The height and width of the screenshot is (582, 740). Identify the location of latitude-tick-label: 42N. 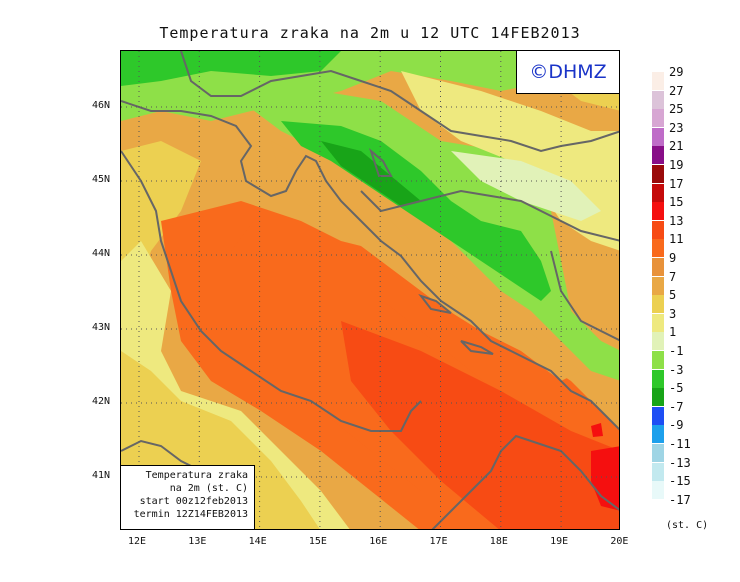
(101, 401).